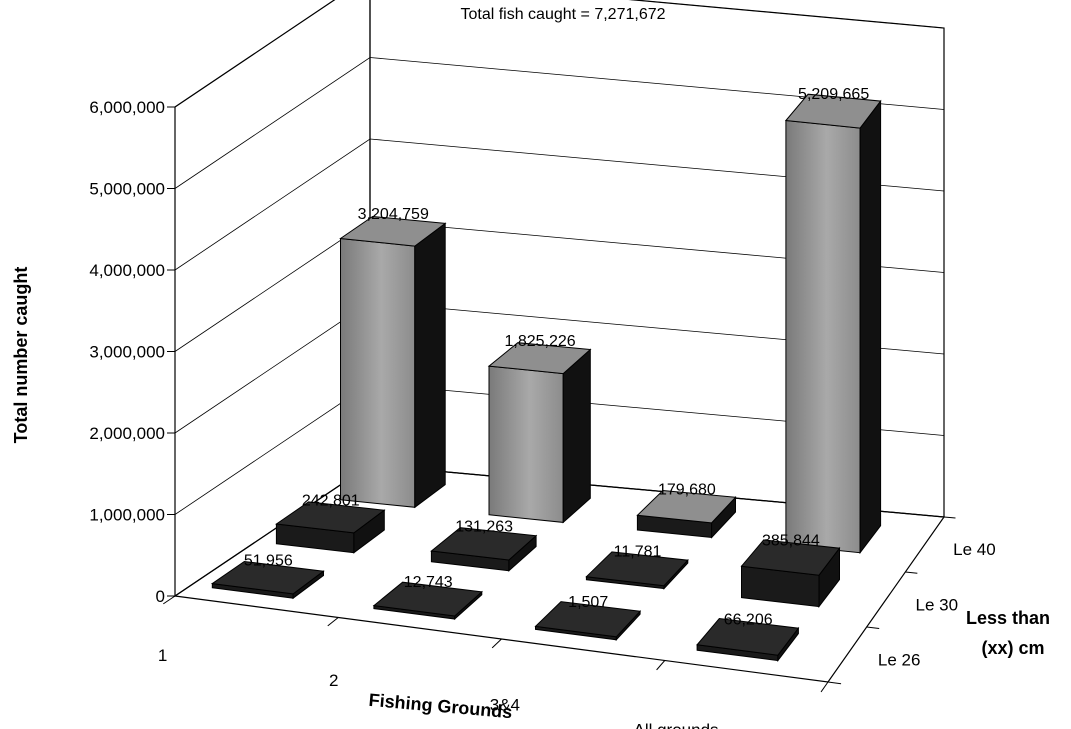  Describe the element at coordinates (1008, 618) in the screenshot. I see `z-axis-title-line1: Less than` at that location.